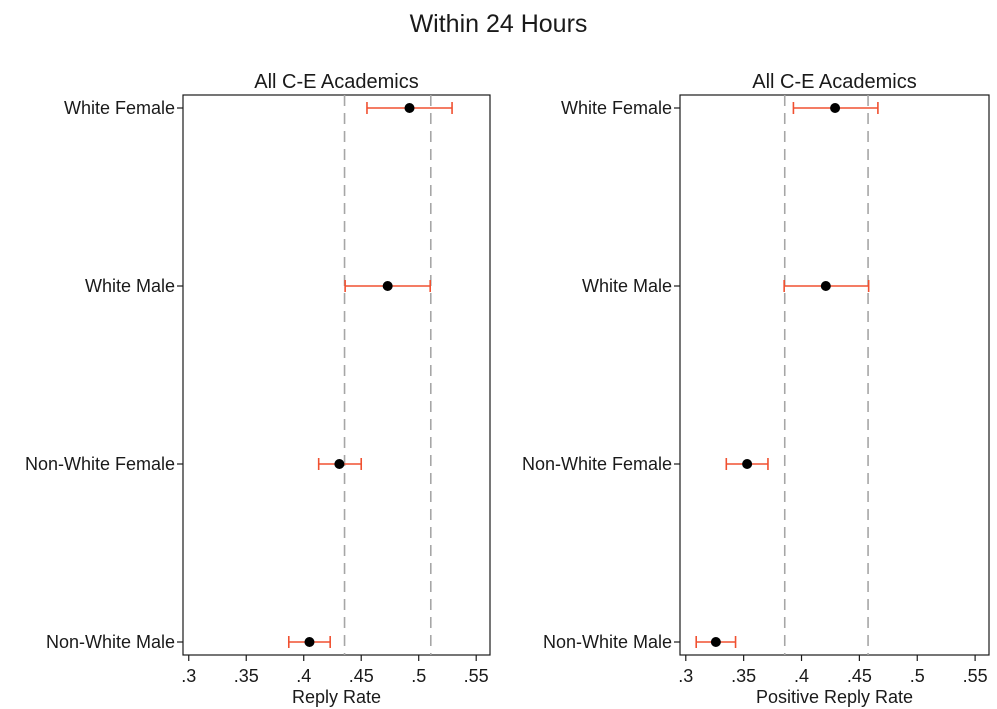 Image resolution: width=997 pixels, height=709 pixels. Describe the element at coordinates (834, 697) in the screenshot. I see `x-axis-label: Positive Reply Rate` at that location.